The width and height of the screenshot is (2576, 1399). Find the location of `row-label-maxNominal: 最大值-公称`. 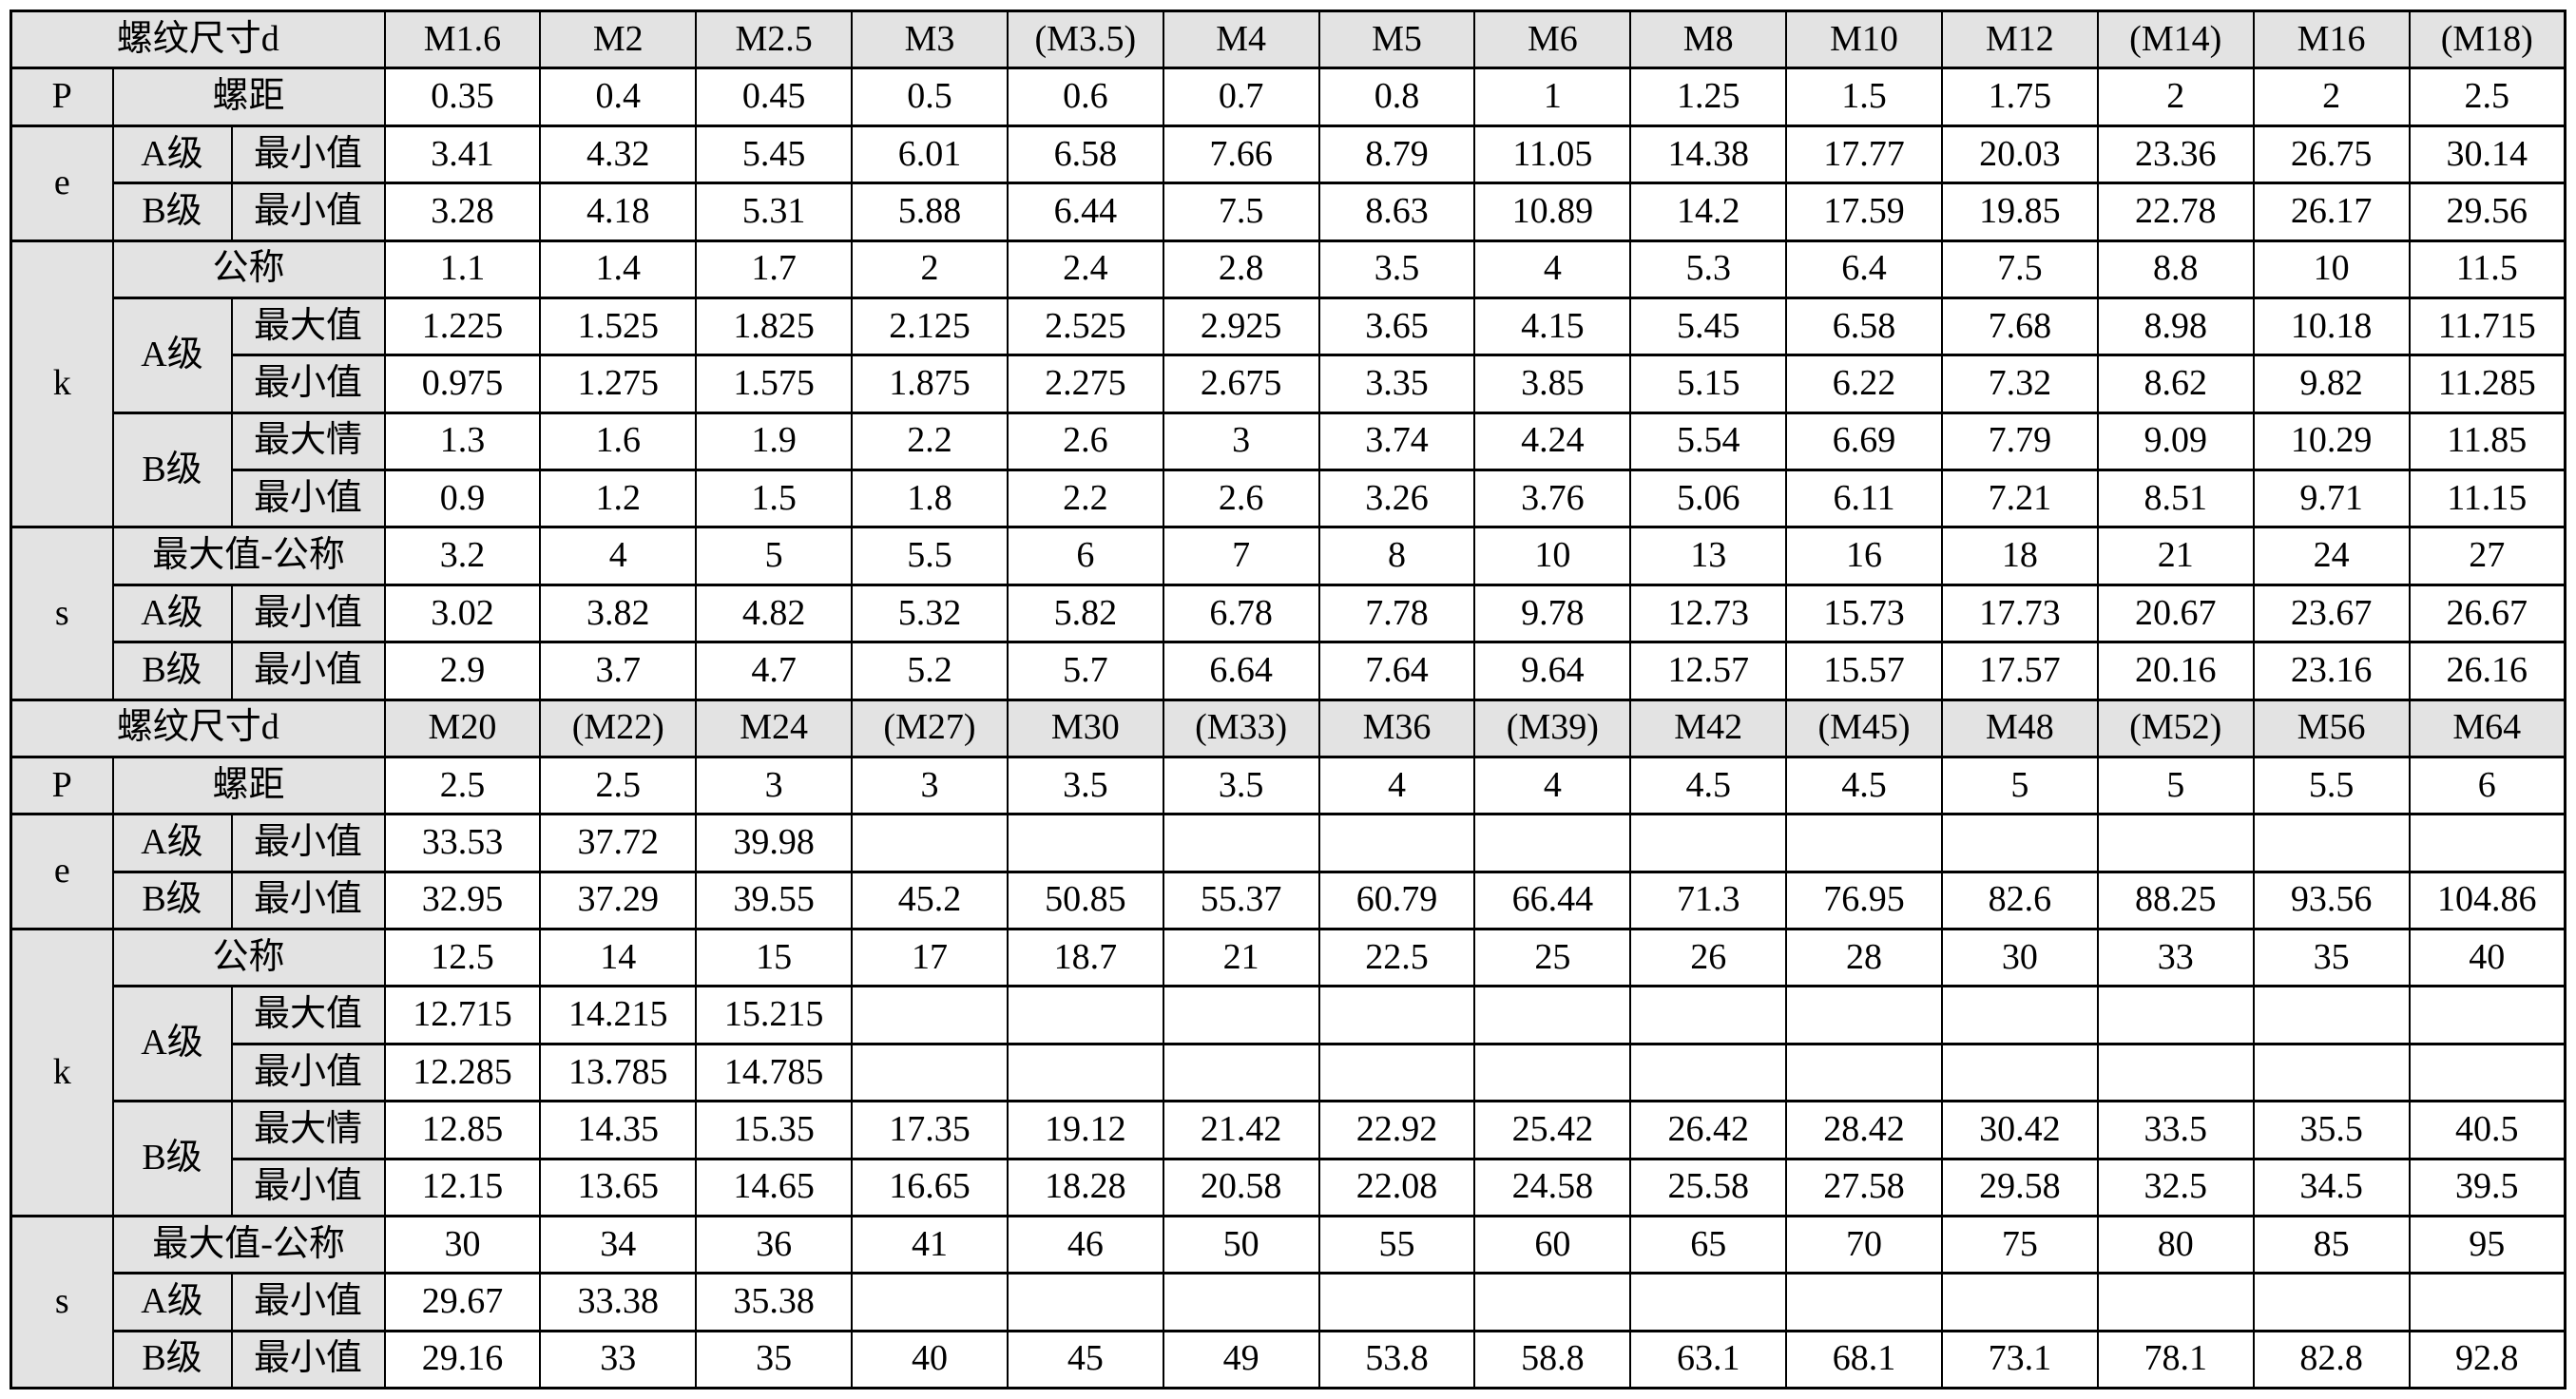

row-label-maxNominal: 最大值-公称 is located at coordinates (249, 556).